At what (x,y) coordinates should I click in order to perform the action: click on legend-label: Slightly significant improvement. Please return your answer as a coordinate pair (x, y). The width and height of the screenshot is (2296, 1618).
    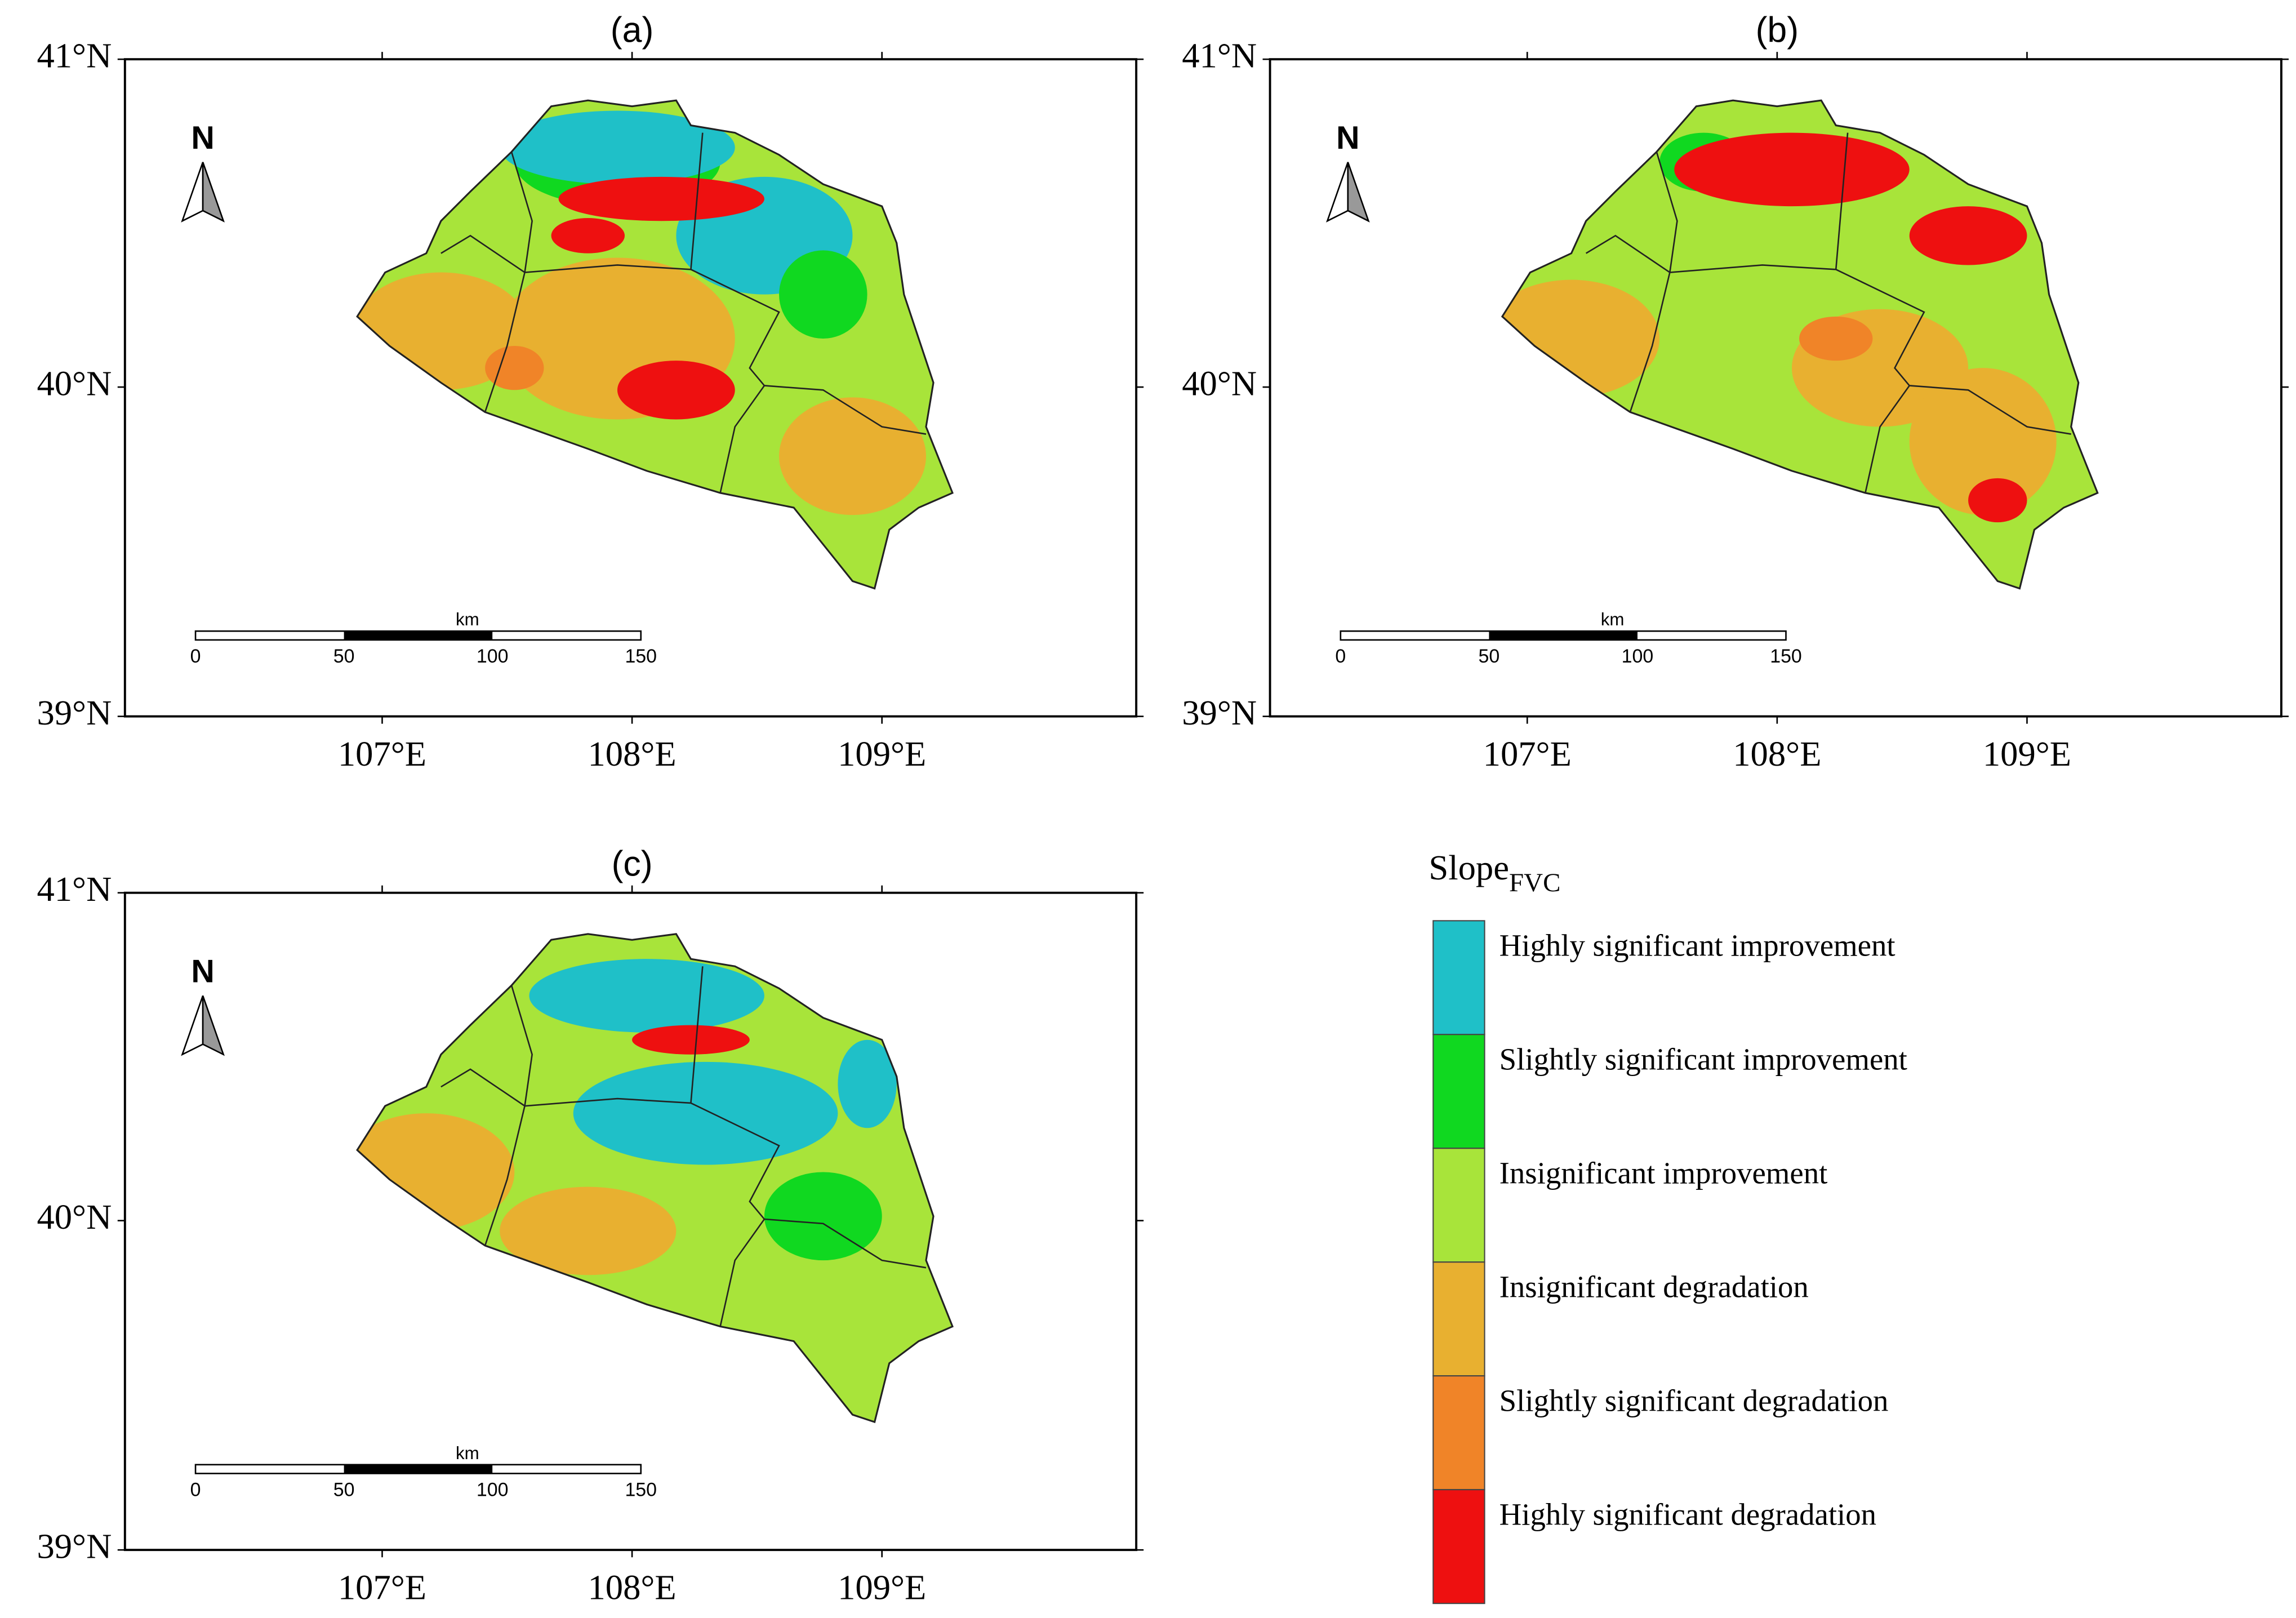
    Looking at the image, I should click on (1703, 1059).